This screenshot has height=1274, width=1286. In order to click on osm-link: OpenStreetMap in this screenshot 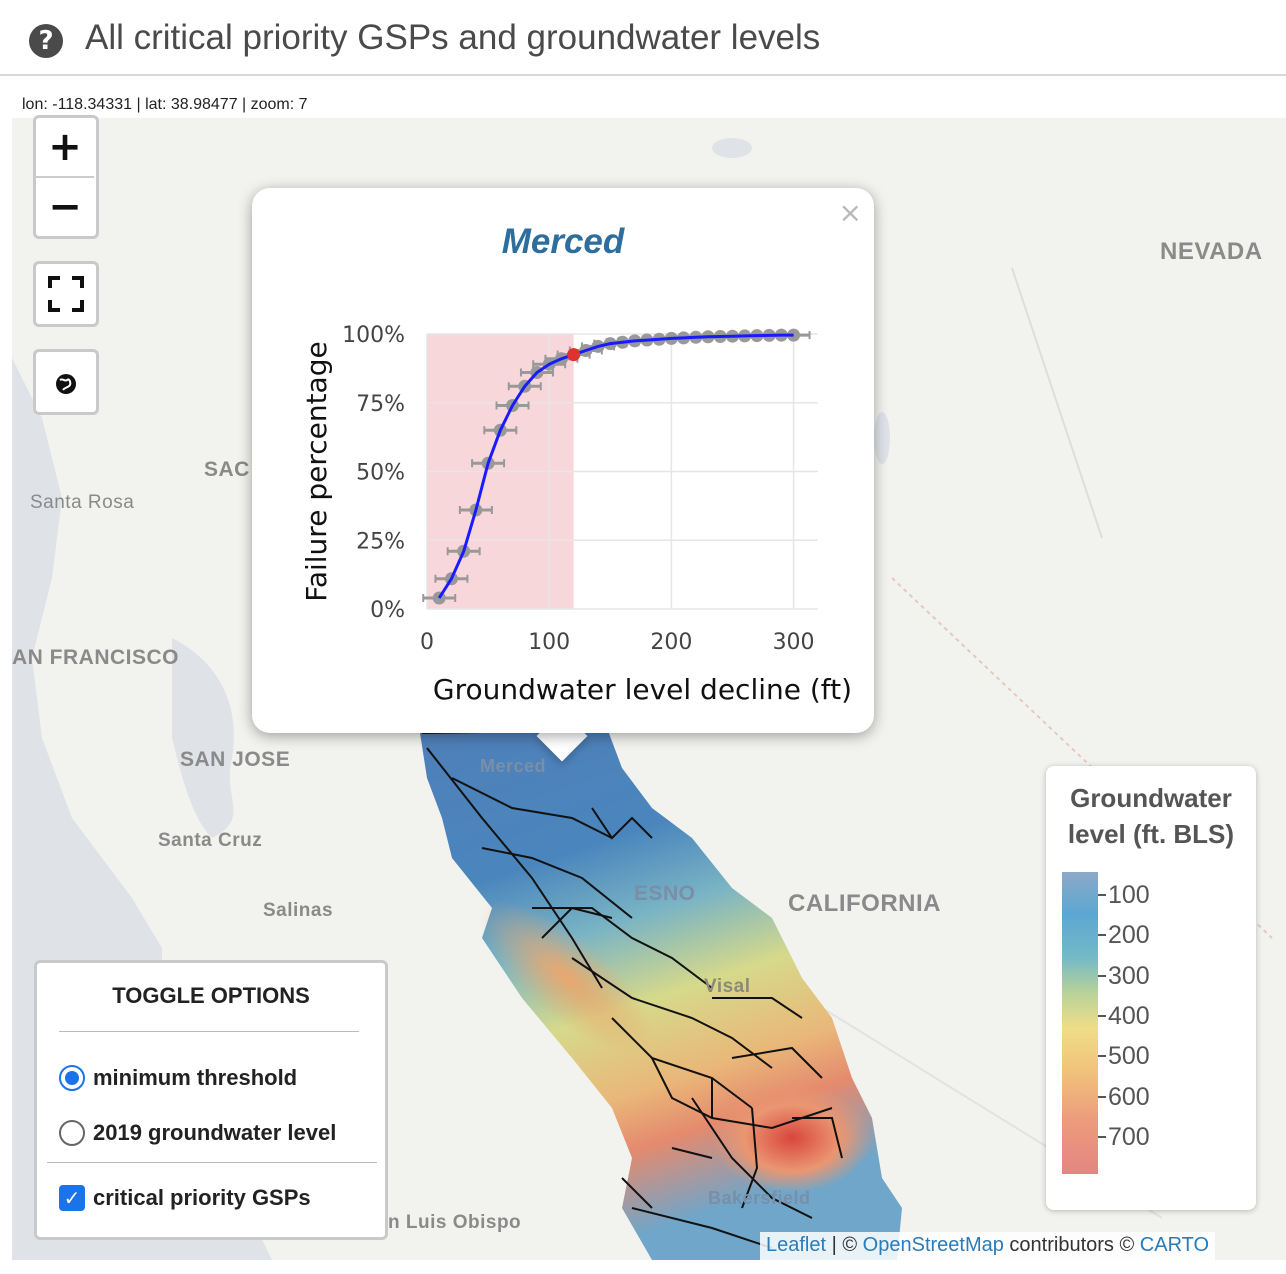, I will do `click(933, 1245)`.